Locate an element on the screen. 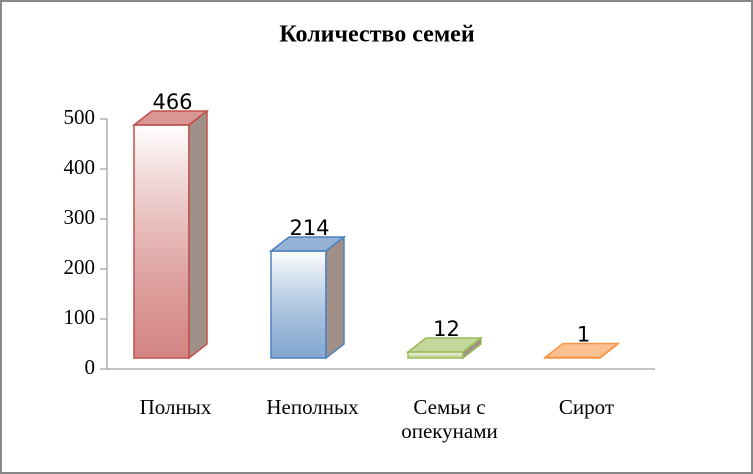 Image resolution: width=753 pixels, height=474 pixels. chart-title: Количество семей is located at coordinates (377, 35).